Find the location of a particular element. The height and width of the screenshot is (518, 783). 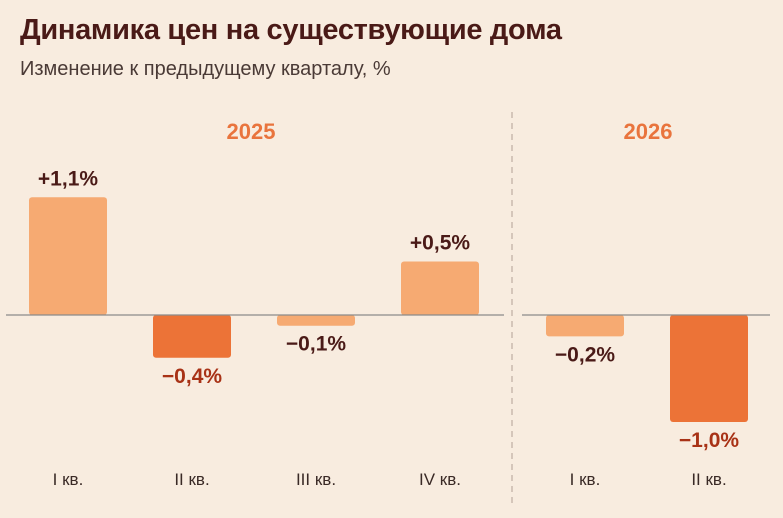

year-label-2025: 2025 is located at coordinates (251, 131).